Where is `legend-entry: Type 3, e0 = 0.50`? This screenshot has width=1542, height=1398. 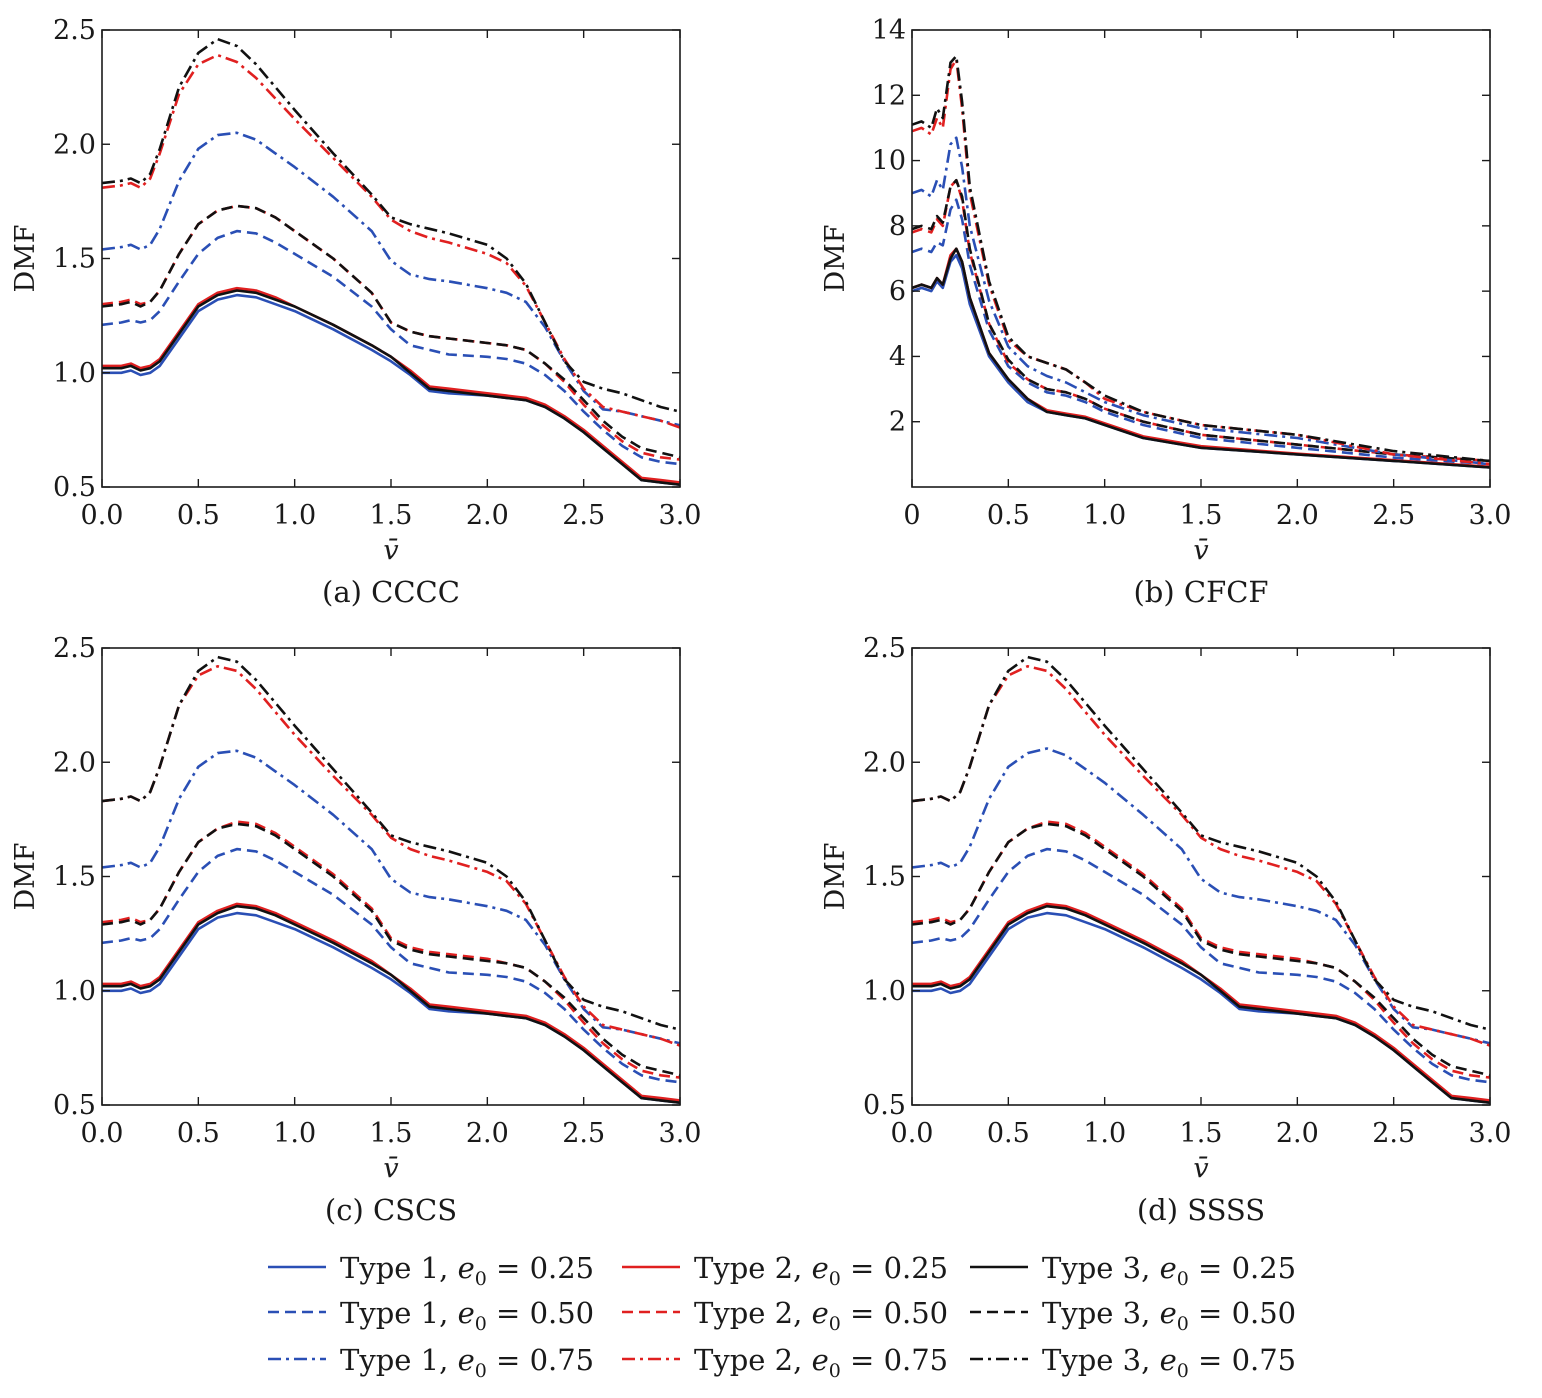 legend-entry: Type 3, e0 = 0.50 is located at coordinates (1133, 1315).